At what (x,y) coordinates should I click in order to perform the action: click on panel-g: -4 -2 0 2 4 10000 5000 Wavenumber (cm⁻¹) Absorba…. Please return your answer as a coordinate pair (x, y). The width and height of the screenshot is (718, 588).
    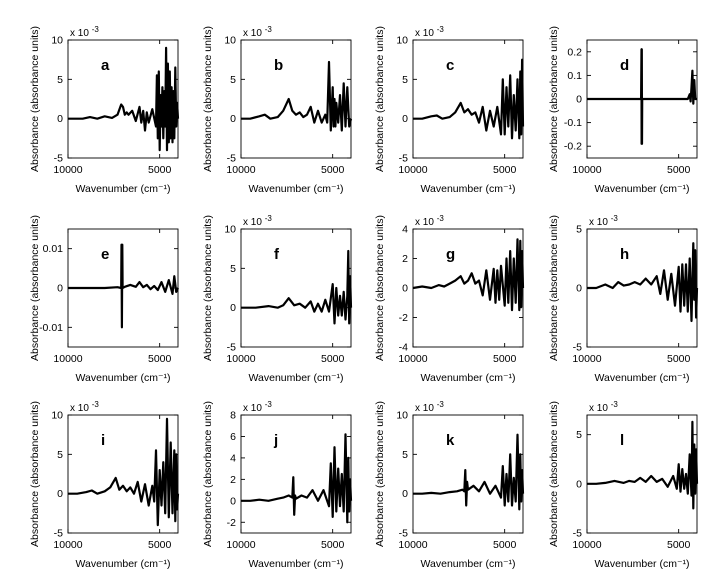
    Looking at the image, I should click on (449, 299).